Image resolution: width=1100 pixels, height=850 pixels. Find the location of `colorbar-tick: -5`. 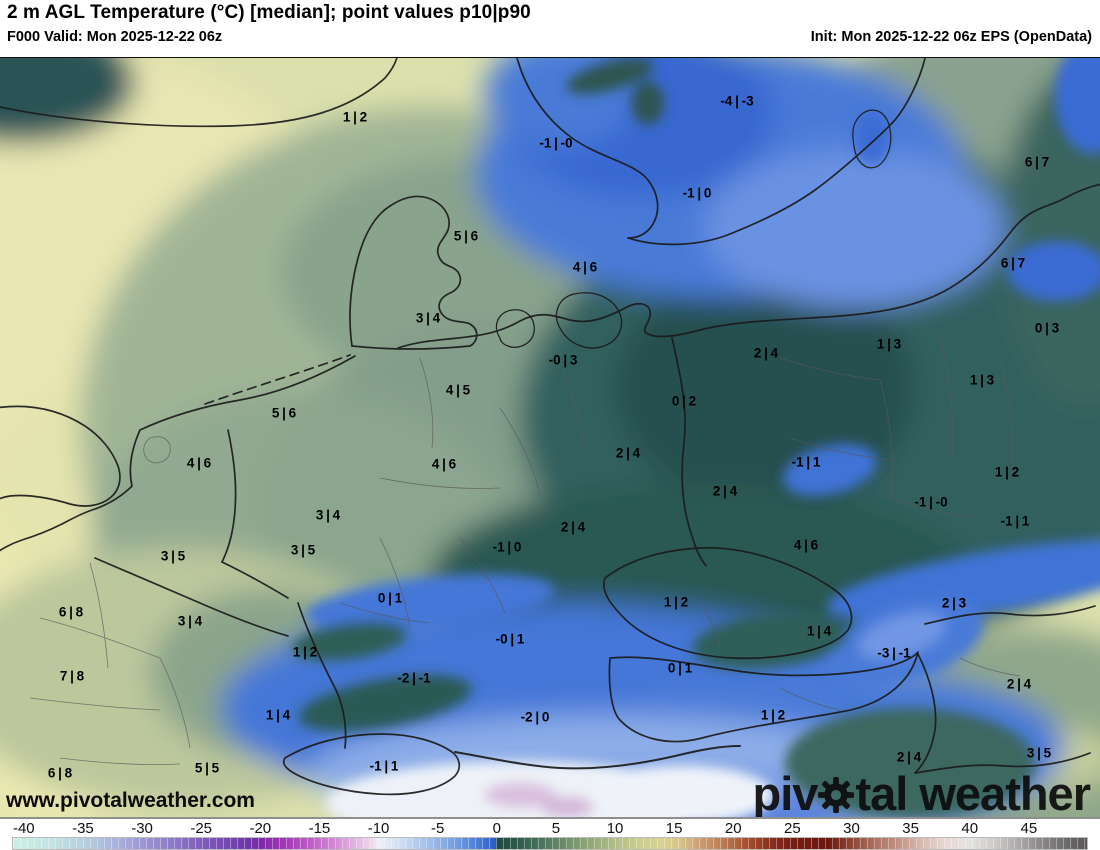

colorbar-tick: -5 is located at coordinates (437, 828).